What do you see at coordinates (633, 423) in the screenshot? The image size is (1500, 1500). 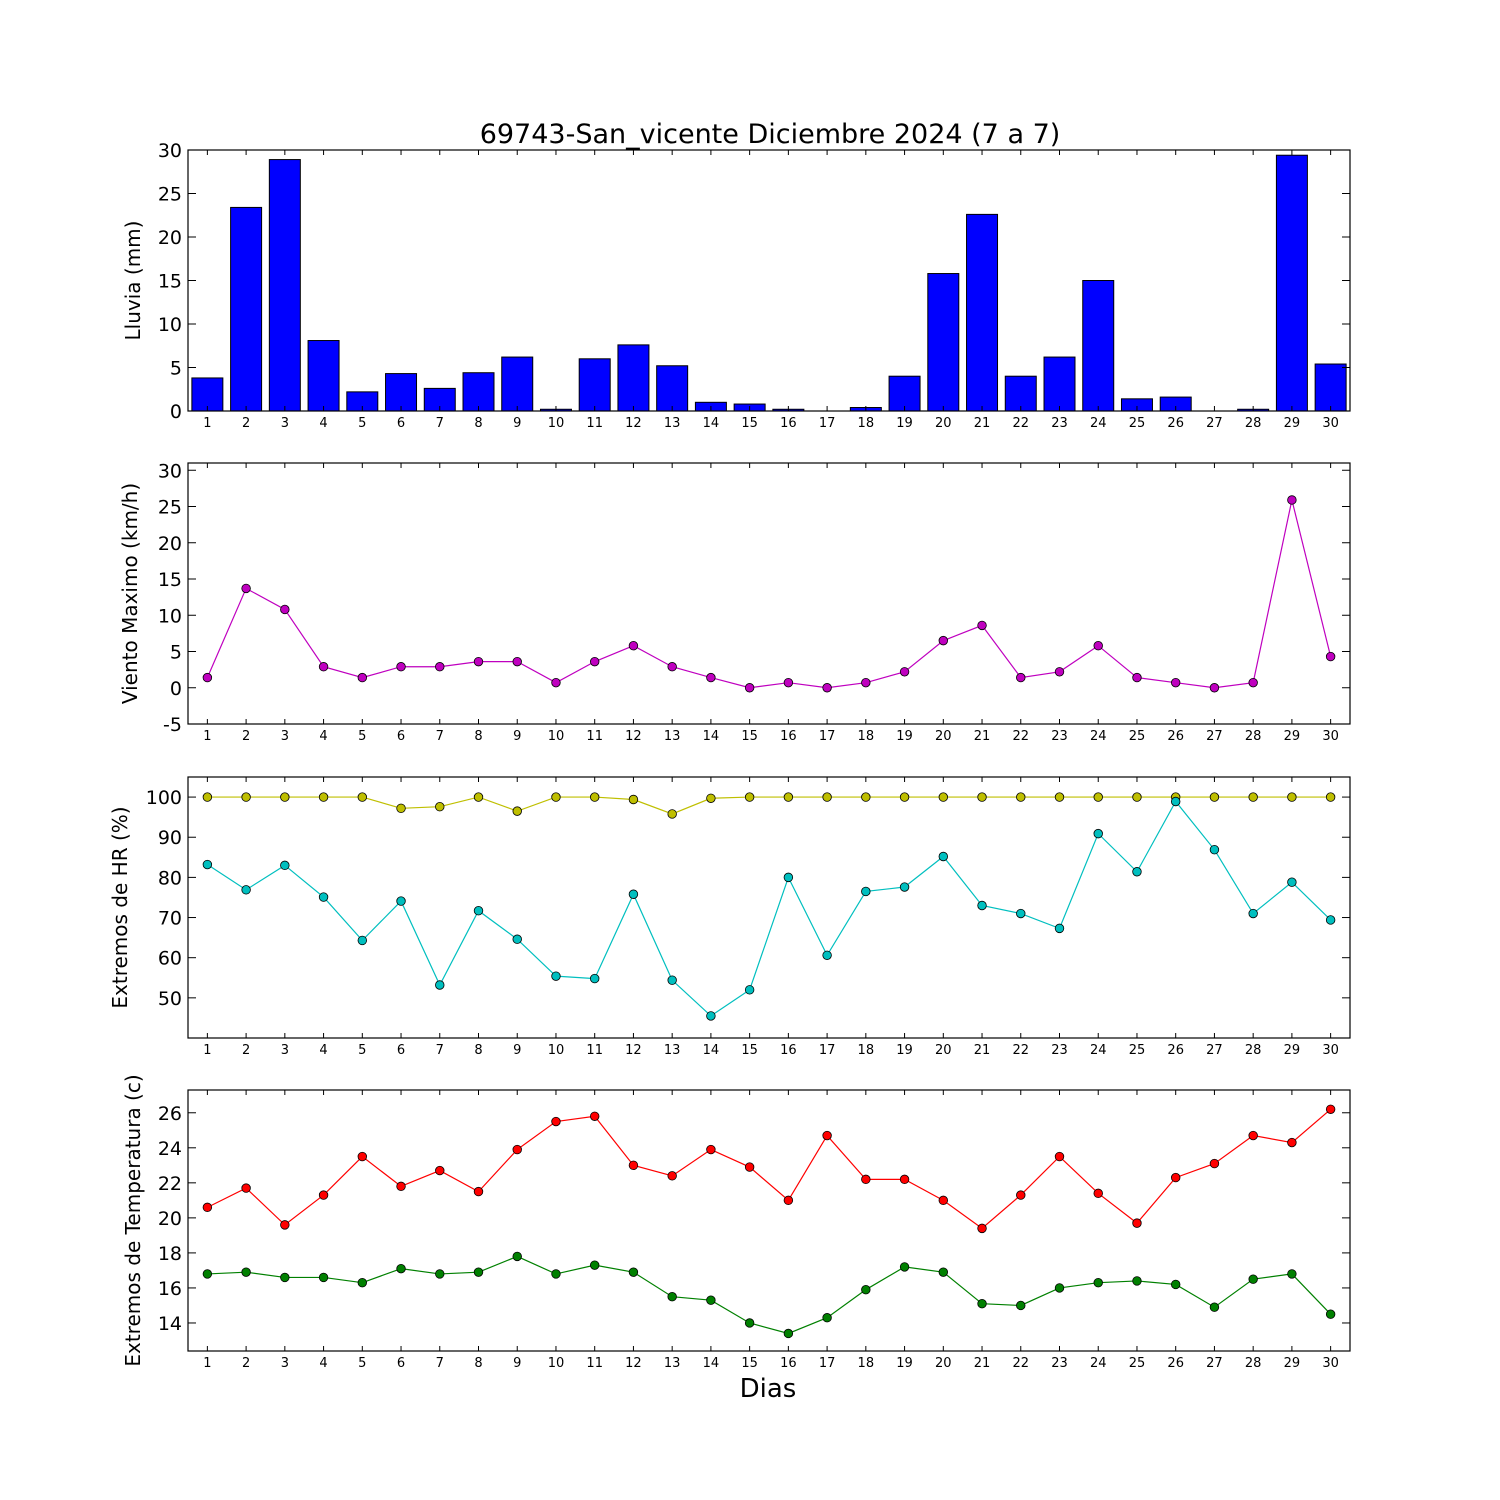 I see `x-tick-label: 12` at bounding box center [633, 423].